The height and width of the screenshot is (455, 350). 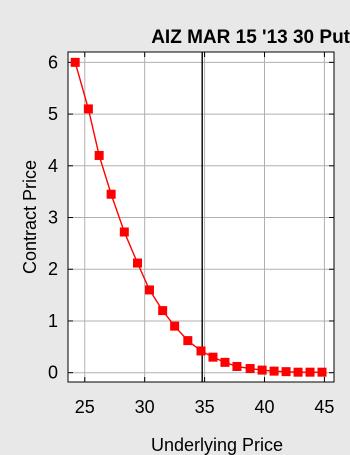 I want to click on chart-title: AIZ MAR 15 '13 30 Put, so click(x=250, y=37).